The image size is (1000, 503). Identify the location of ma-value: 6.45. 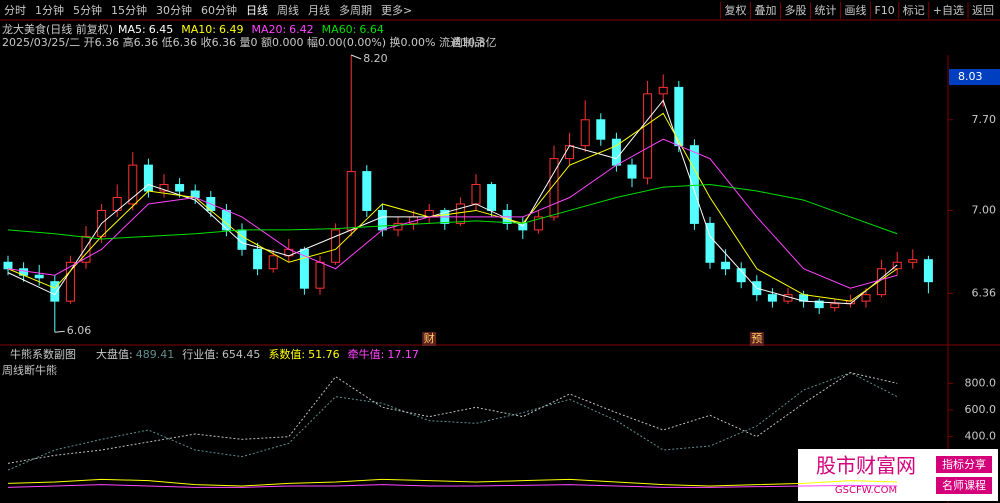
(161, 29).